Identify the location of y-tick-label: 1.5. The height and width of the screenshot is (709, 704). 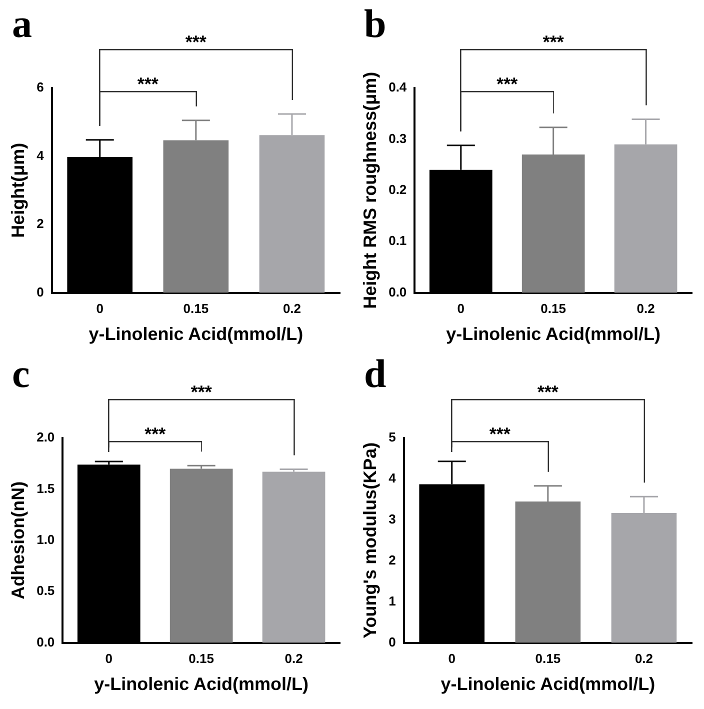
(45, 488).